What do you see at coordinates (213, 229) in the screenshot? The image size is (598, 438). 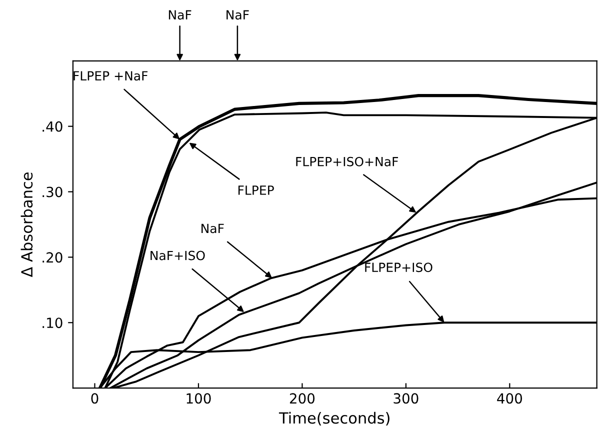 I see `annotation: NaF` at bounding box center [213, 229].